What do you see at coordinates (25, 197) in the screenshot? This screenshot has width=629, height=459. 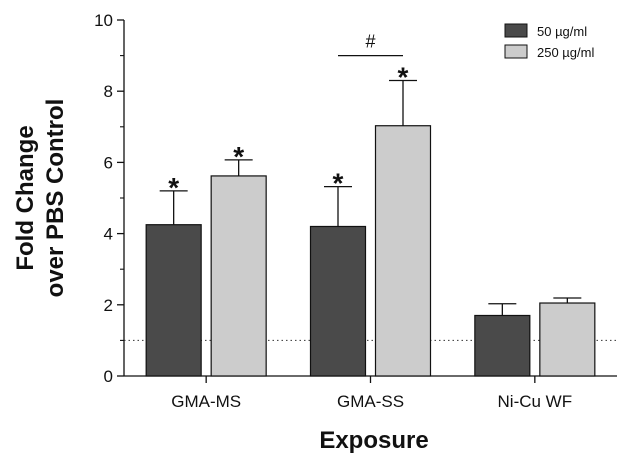 I see `y-axis-title-line: Fold Change` at bounding box center [25, 197].